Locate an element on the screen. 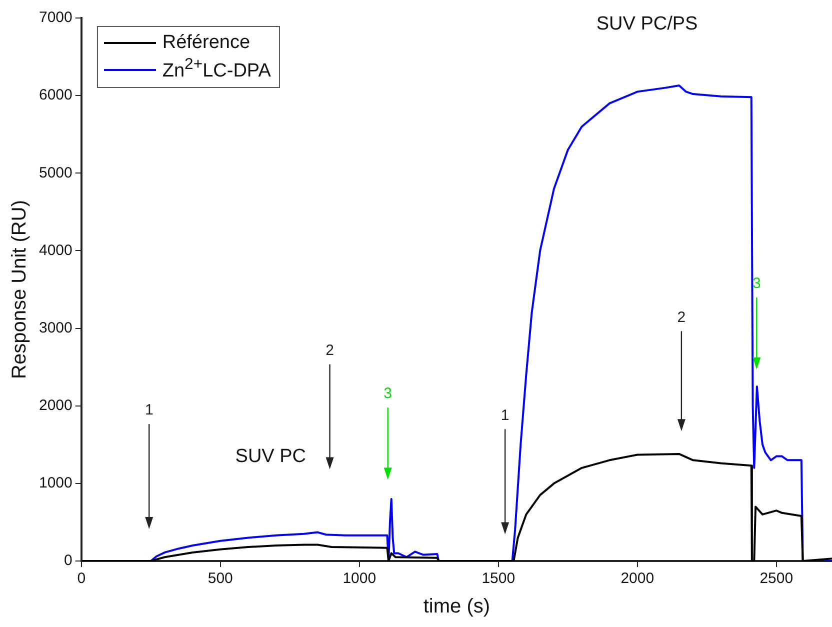 This screenshot has width=832, height=627. y-tick-label: 4000 is located at coordinates (55, 250).